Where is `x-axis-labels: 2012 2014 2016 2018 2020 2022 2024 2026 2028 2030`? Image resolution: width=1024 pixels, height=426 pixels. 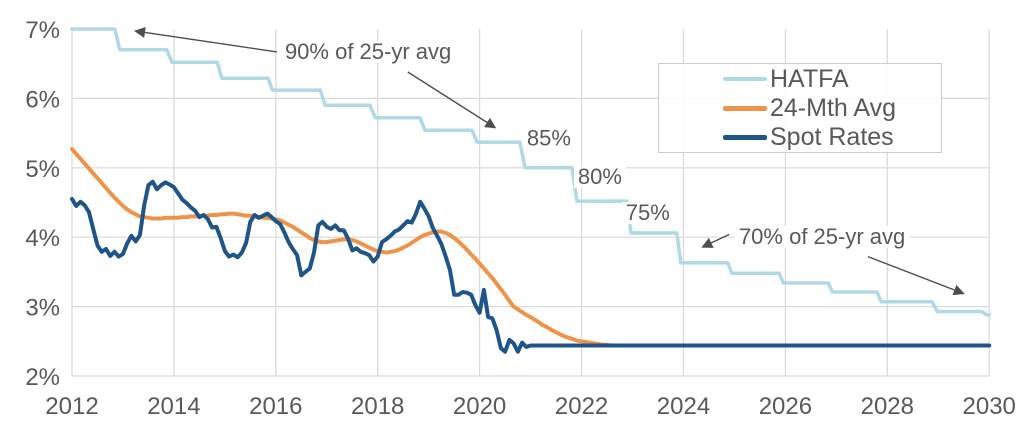
x-axis-labels: 2012 2014 2016 2018 2020 2022 2024 2026 2028 2030 is located at coordinates (530, 406).